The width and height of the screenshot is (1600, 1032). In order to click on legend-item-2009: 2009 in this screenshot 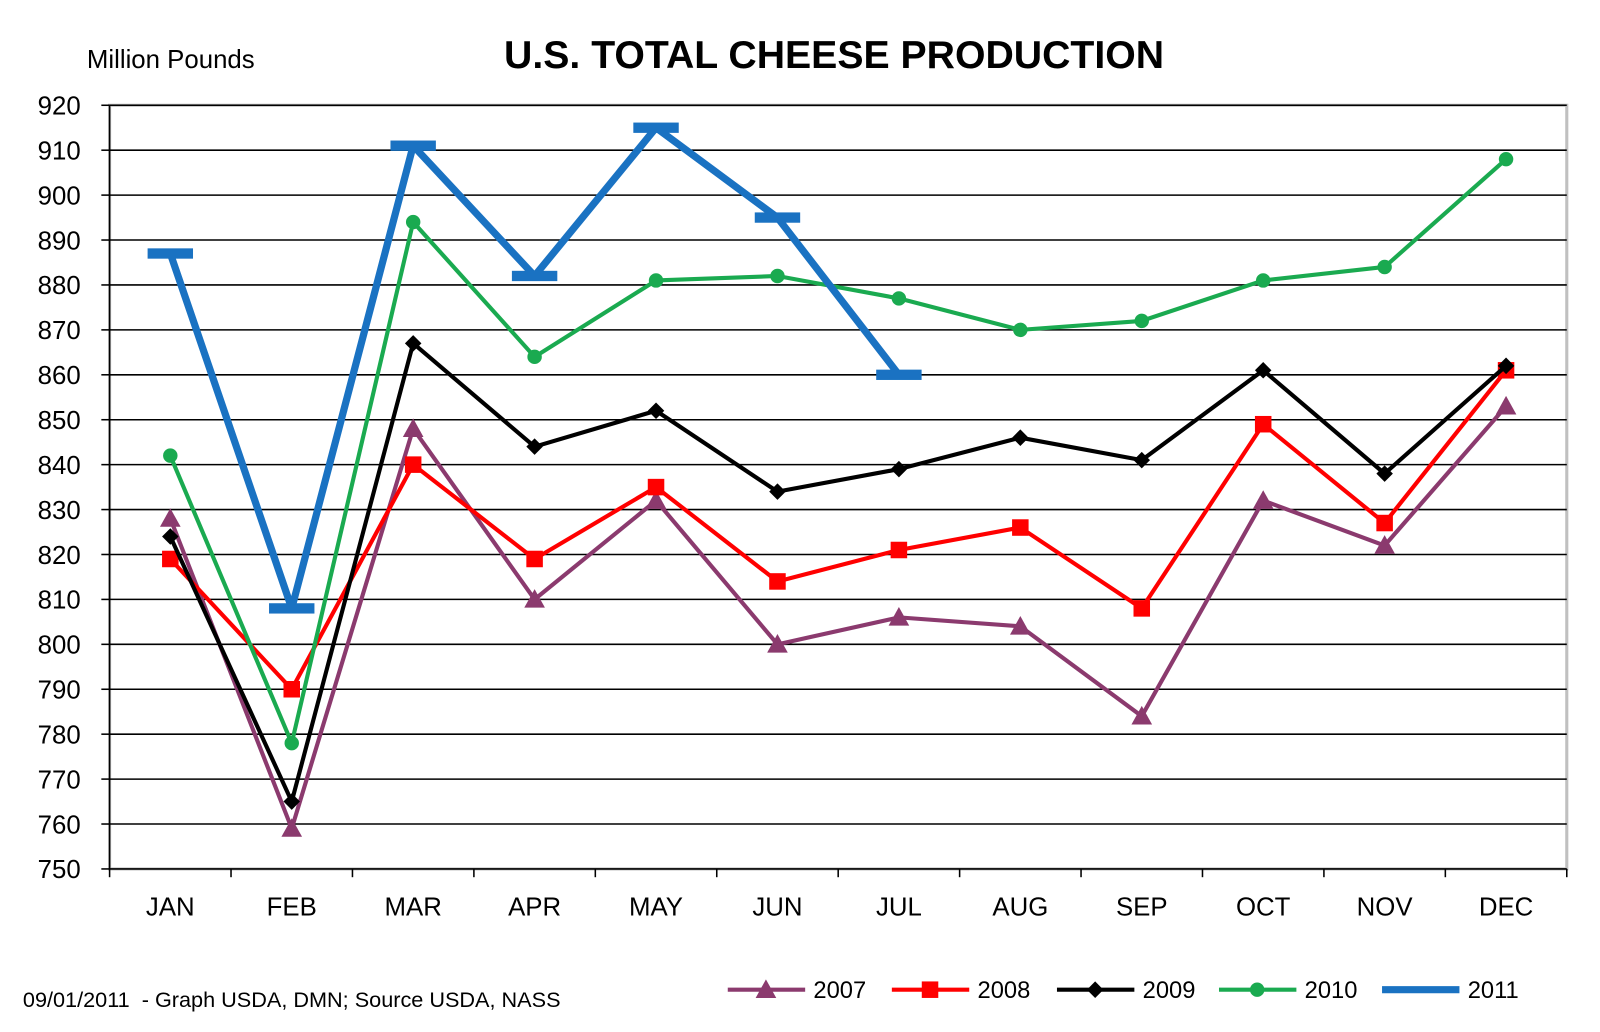, I will do `click(1126, 991)`.